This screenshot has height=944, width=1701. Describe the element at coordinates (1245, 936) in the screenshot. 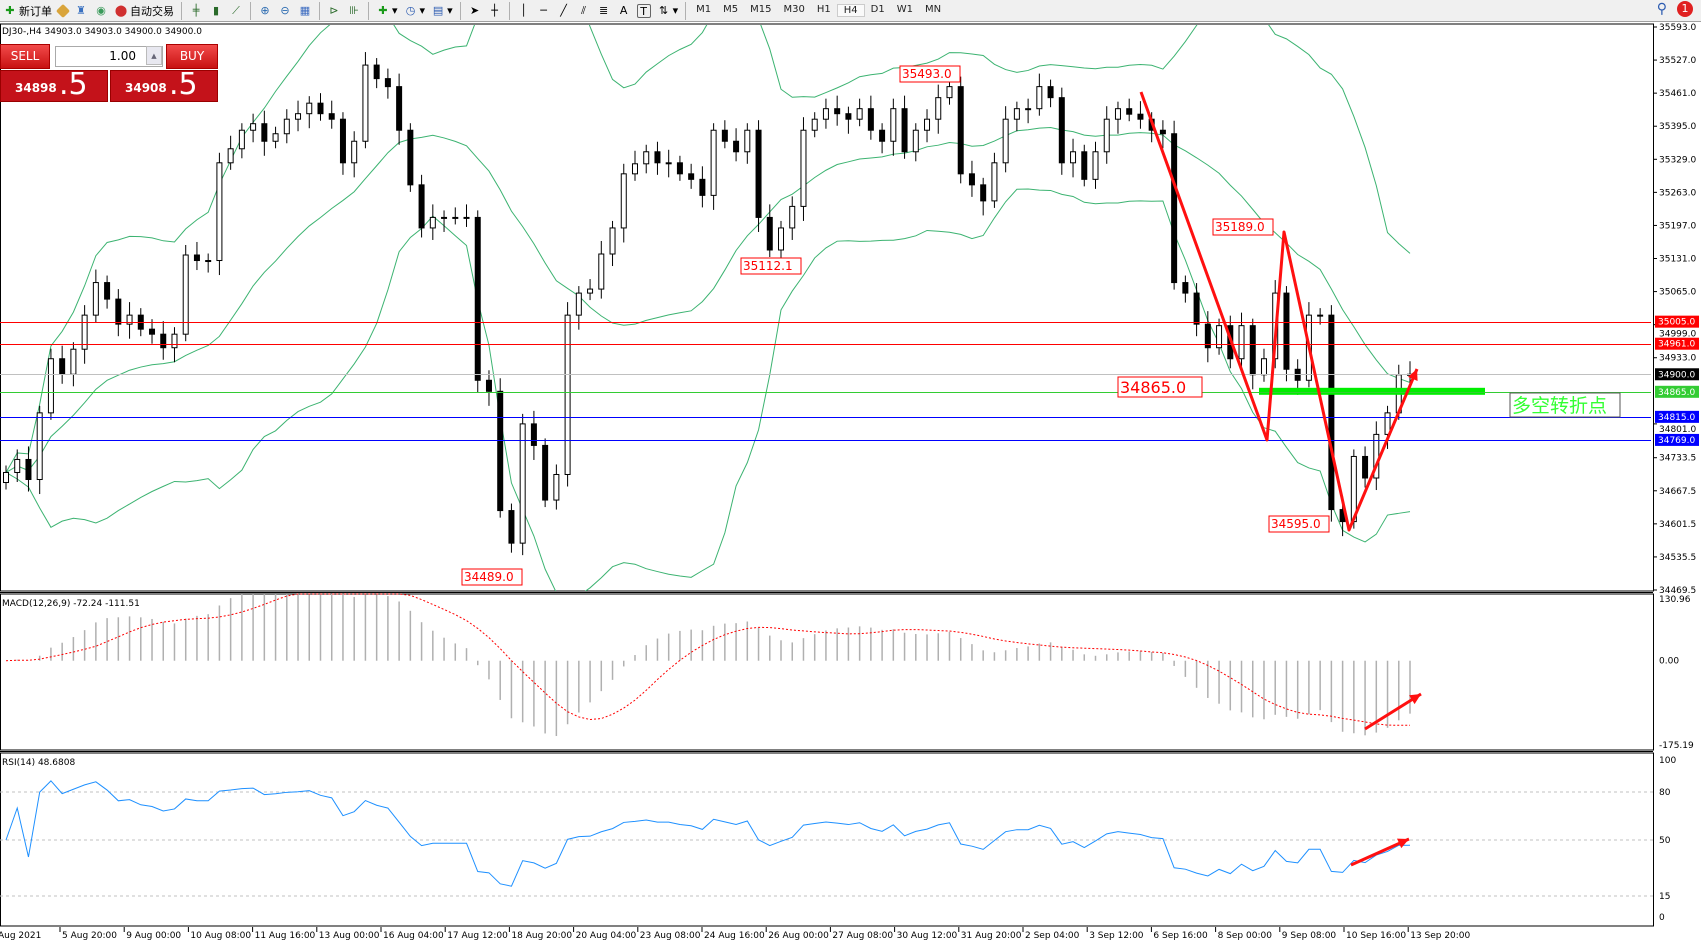

I see `time-axis-label: 8 Sep 00:00` at that location.